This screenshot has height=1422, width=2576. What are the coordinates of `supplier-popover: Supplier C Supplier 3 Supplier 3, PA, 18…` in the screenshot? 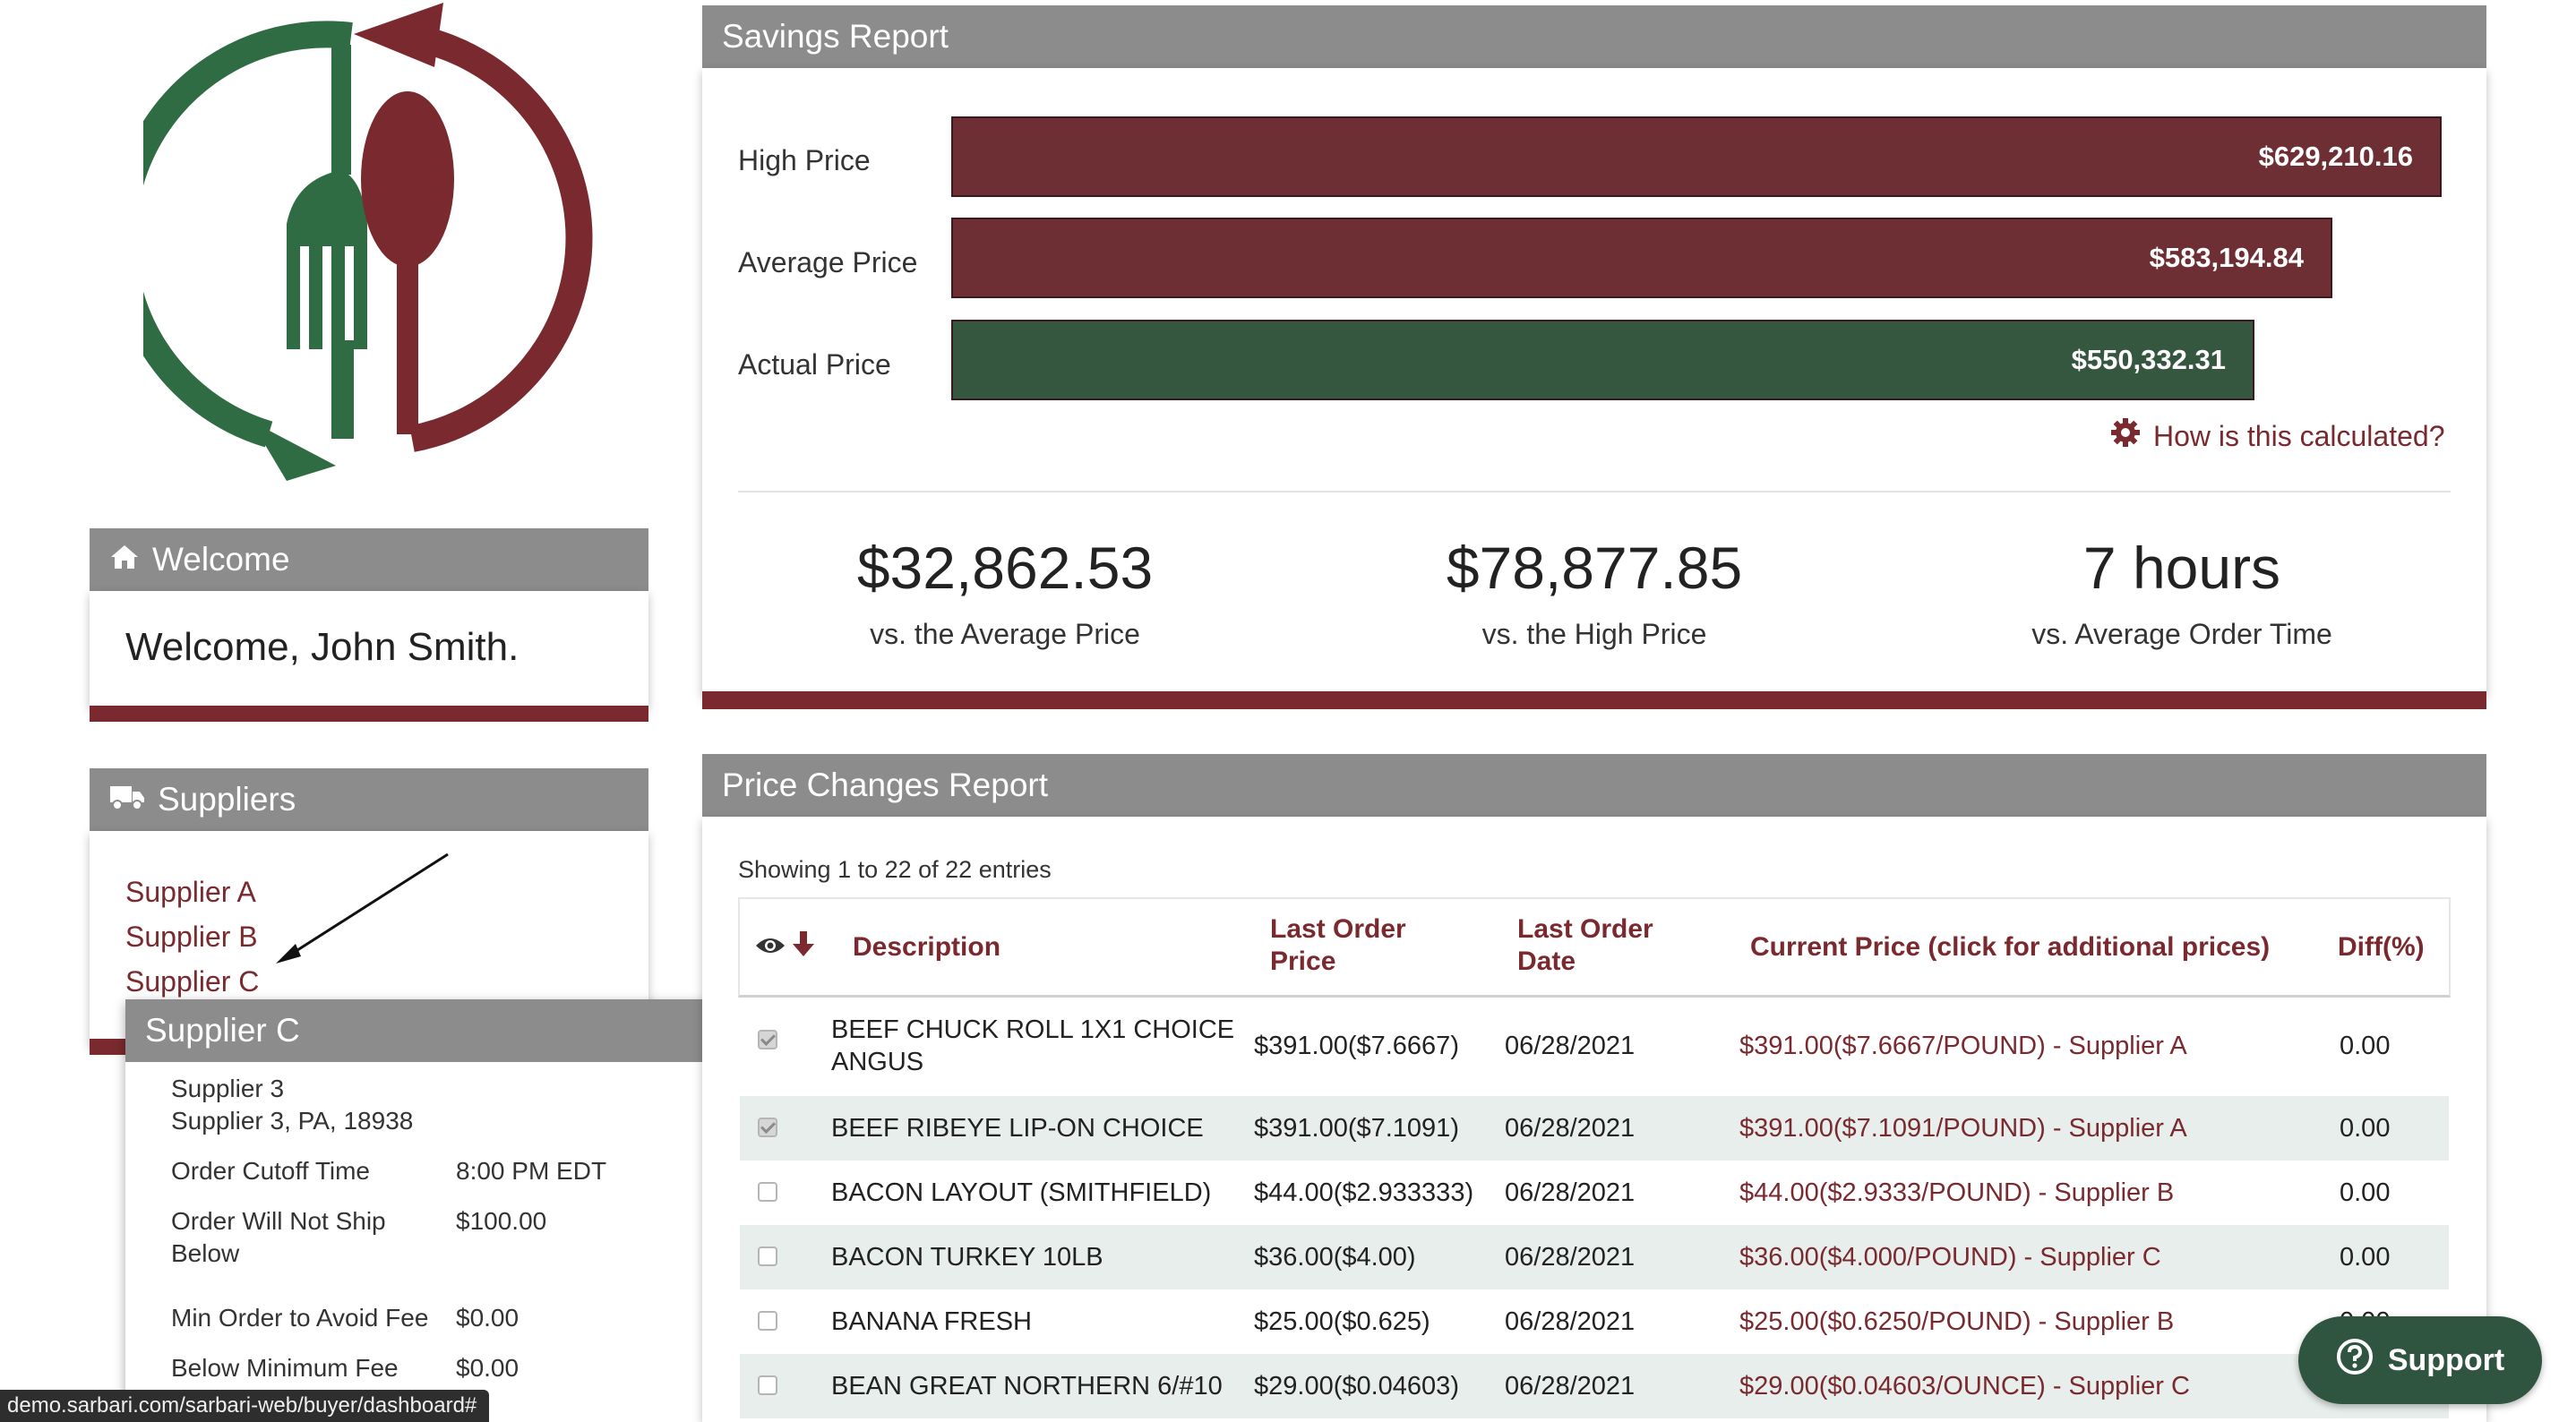 It's located at (431, 1210).